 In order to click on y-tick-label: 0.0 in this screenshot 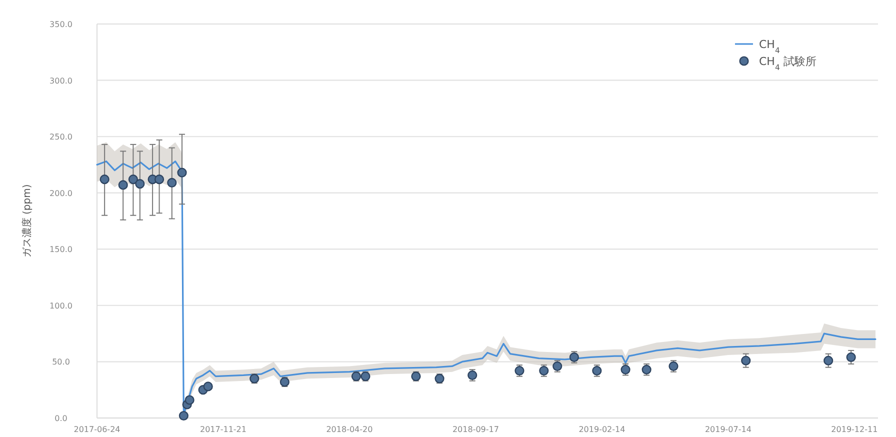, I will do `click(61, 418)`.